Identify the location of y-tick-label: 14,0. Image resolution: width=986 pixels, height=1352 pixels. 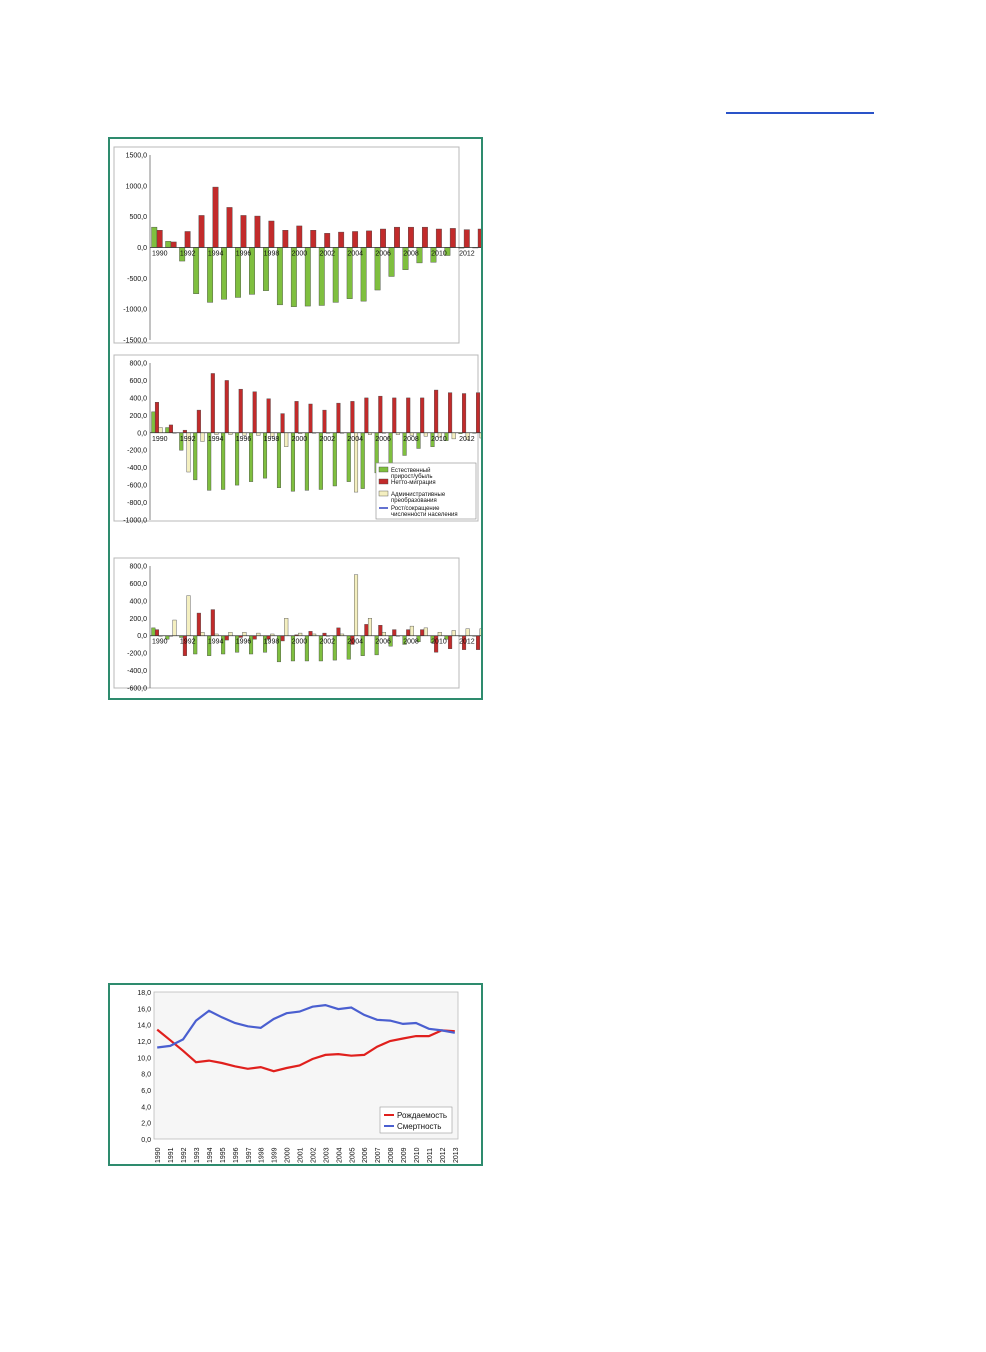
(144, 1026).